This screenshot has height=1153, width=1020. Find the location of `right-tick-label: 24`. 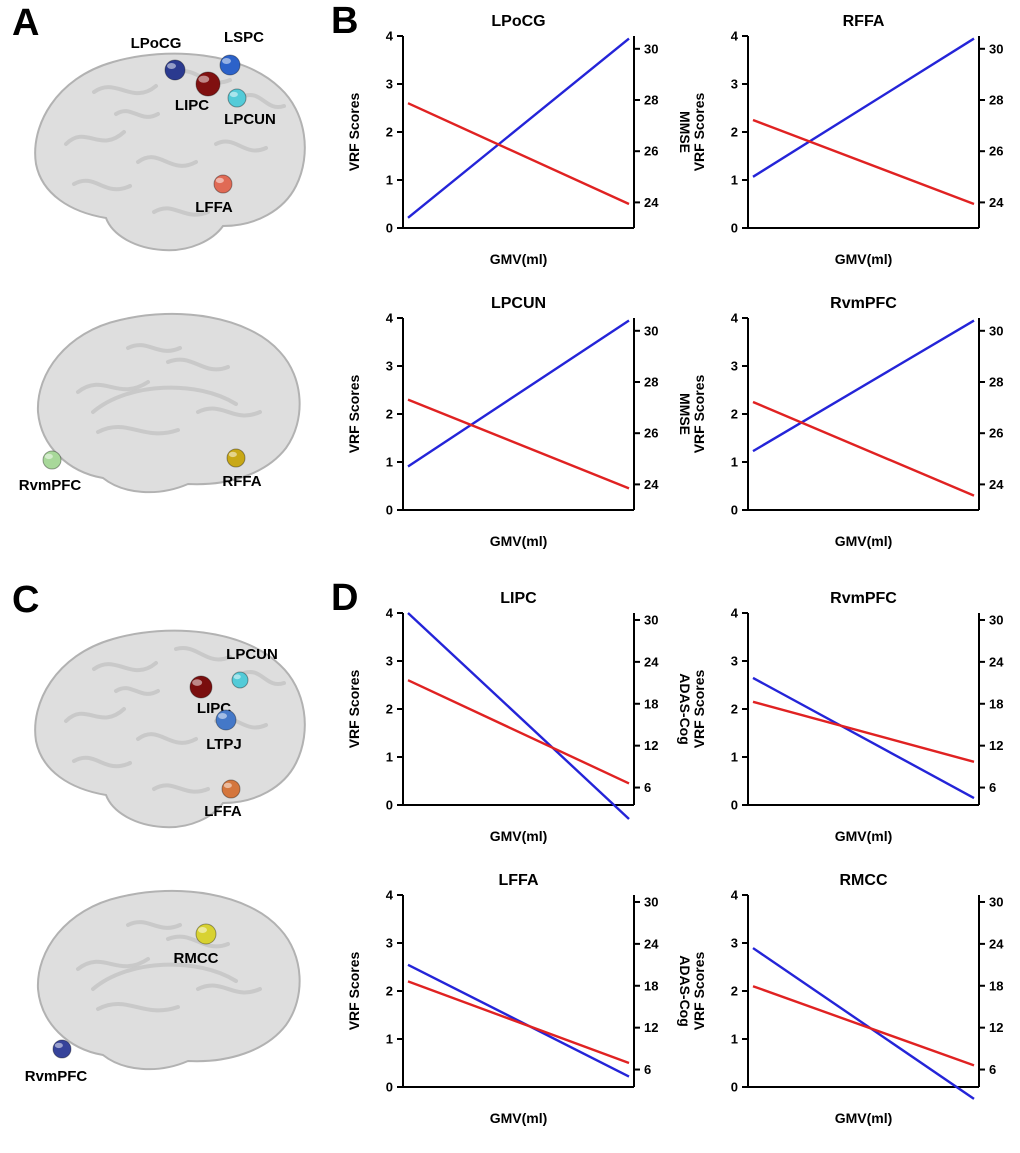

right-tick-label: 24 is located at coordinates (996, 943).